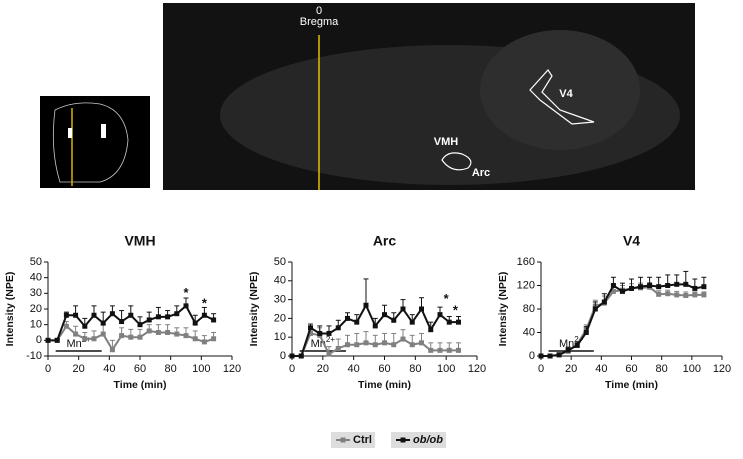 The image size is (743, 459). Describe the element at coordinates (70, 133) in the screenshot. I see `slice-mark` at that location.